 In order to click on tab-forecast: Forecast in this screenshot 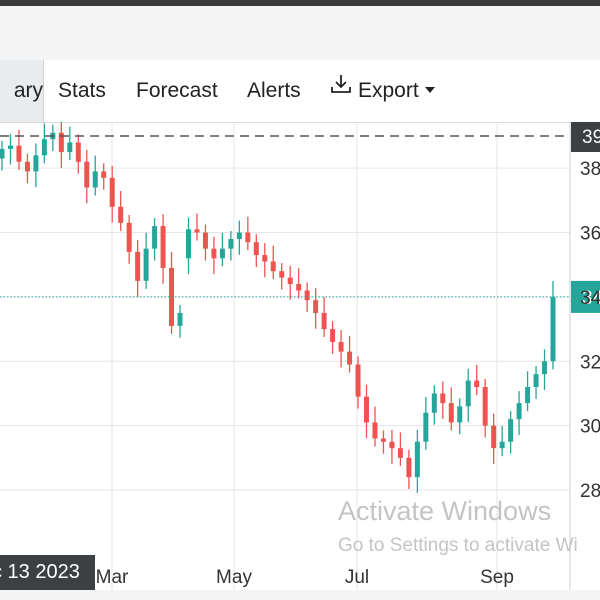, I will do `click(177, 91)`.